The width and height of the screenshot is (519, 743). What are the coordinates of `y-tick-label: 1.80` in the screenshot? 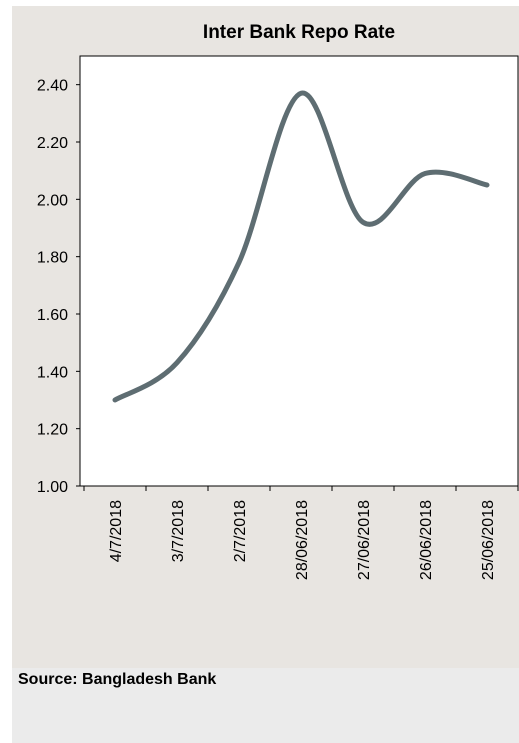 It's located at (52, 258).